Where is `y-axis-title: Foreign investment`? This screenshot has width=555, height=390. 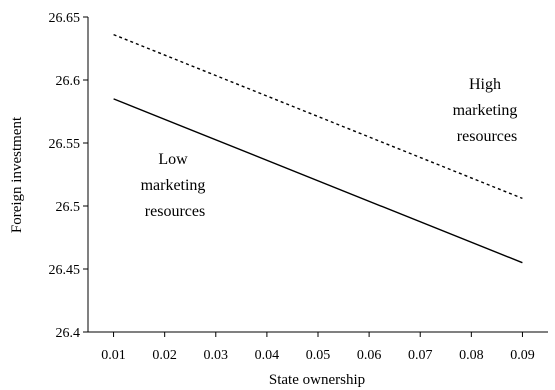 y-axis-title: Foreign investment is located at coordinates (17, 174).